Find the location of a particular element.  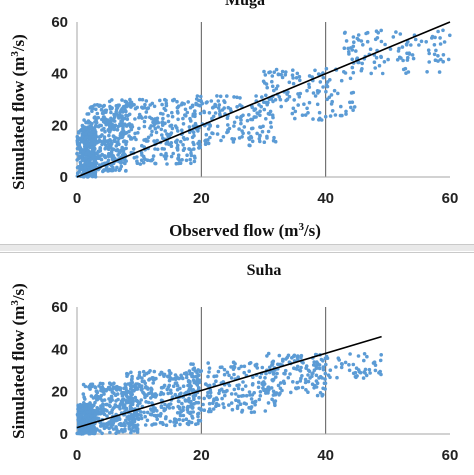

y-tick-label: 0 is located at coordinates (64, 434).